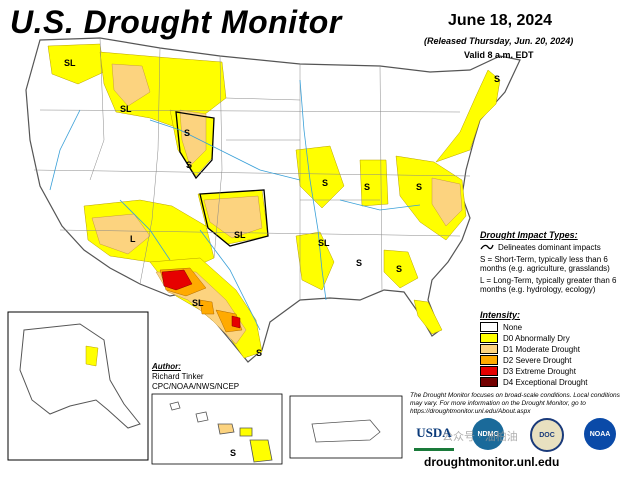  I want to click on intensity-row: D2 Severe Drought, so click(552, 360).